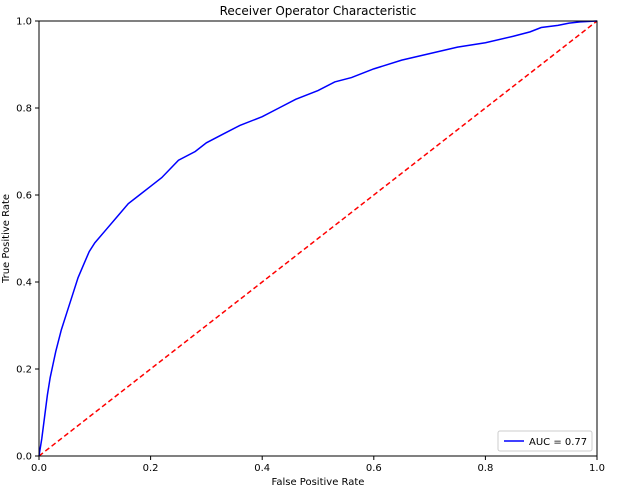  What do you see at coordinates (39, 468) in the screenshot?
I see `x-tick-label: 0.0` at bounding box center [39, 468].